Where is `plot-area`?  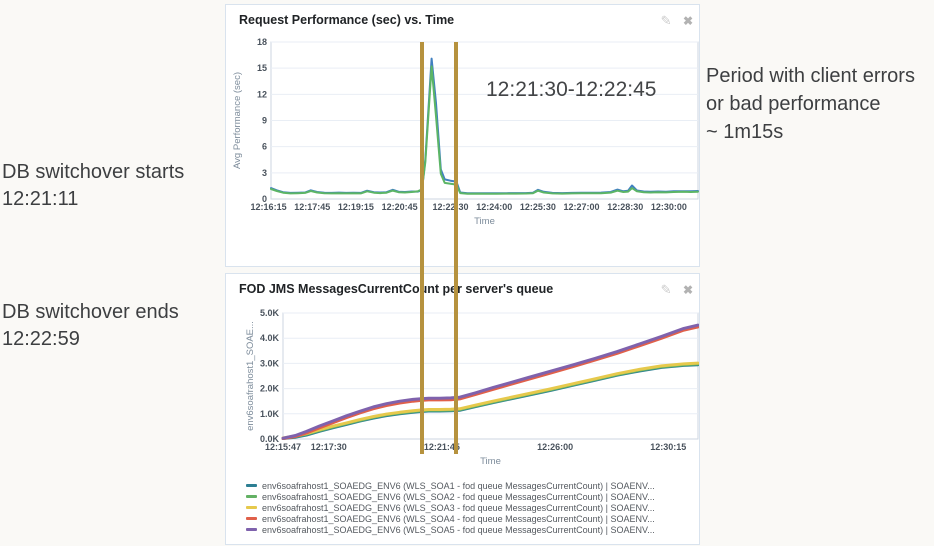 plot-area is located at coordinates (490, 376).